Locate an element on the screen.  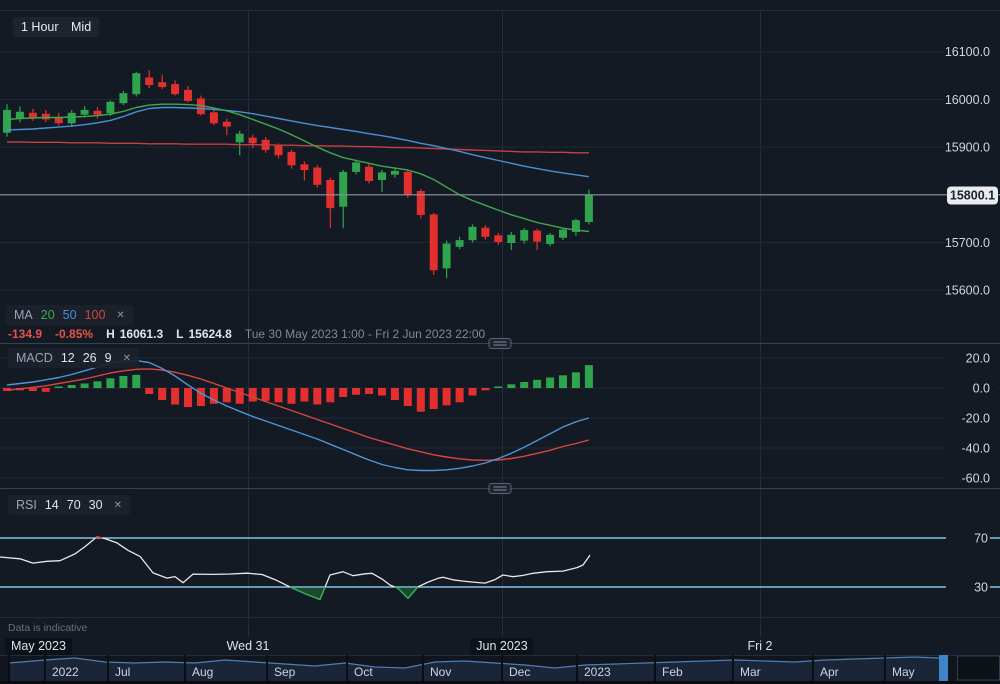
navigator-month-label: Mar is located at coordinates (750, 672).